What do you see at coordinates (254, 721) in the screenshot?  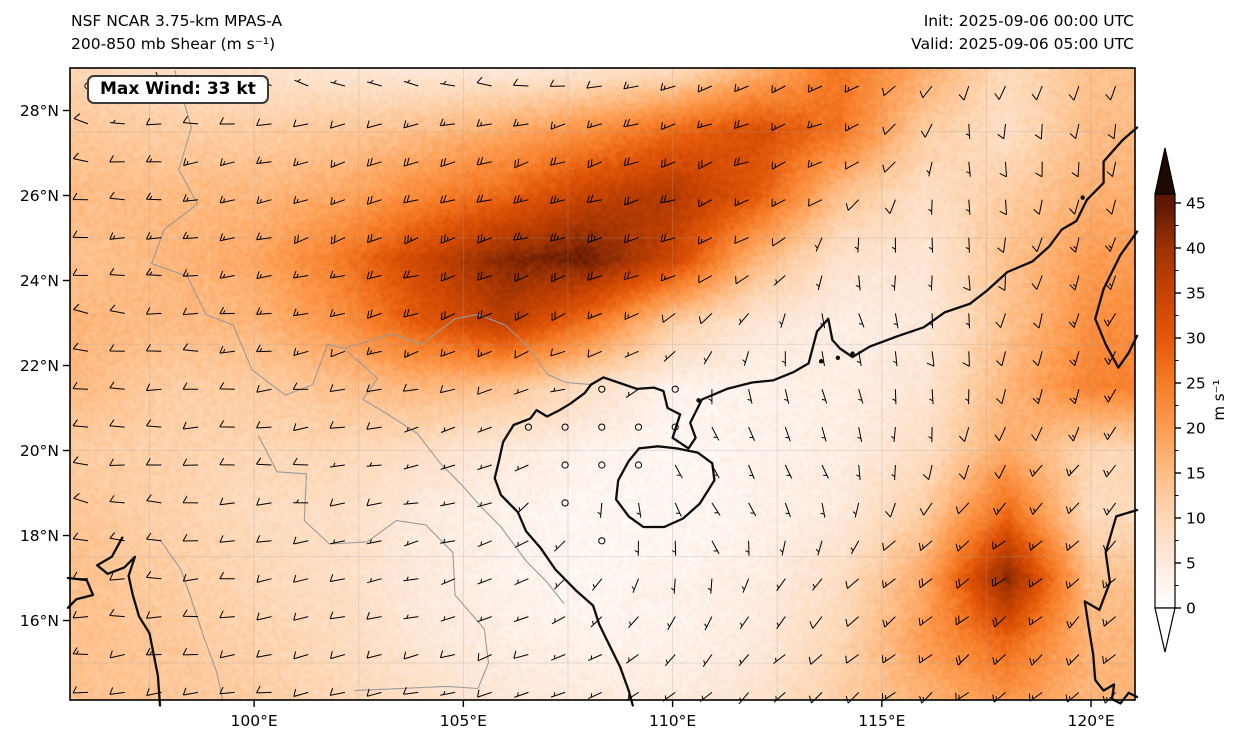 I see `x-axis-tick-label: 100°E` at bounding box center [254, 721].